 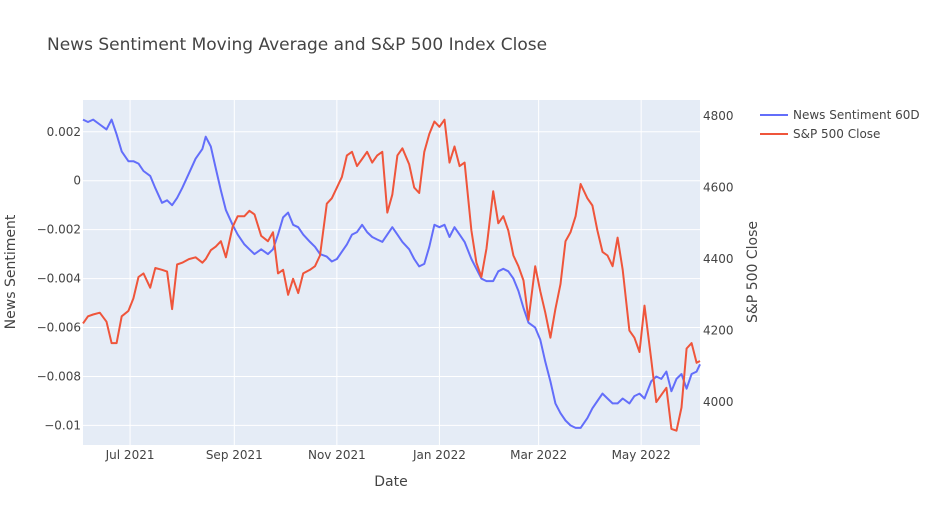 I want to click on legend-item-sp500: S&P 500 Close, so click(x=820, y=134).